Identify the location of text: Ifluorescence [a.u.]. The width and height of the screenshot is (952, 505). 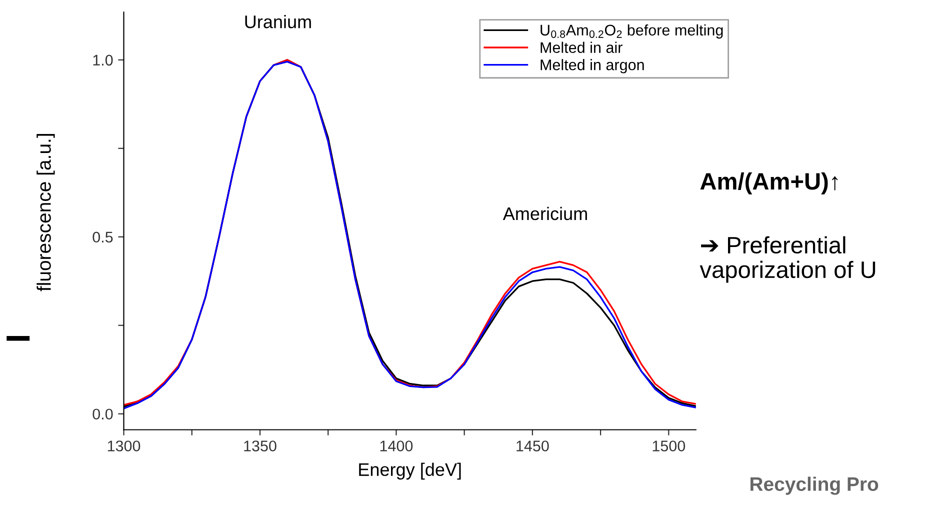
(30, 237).